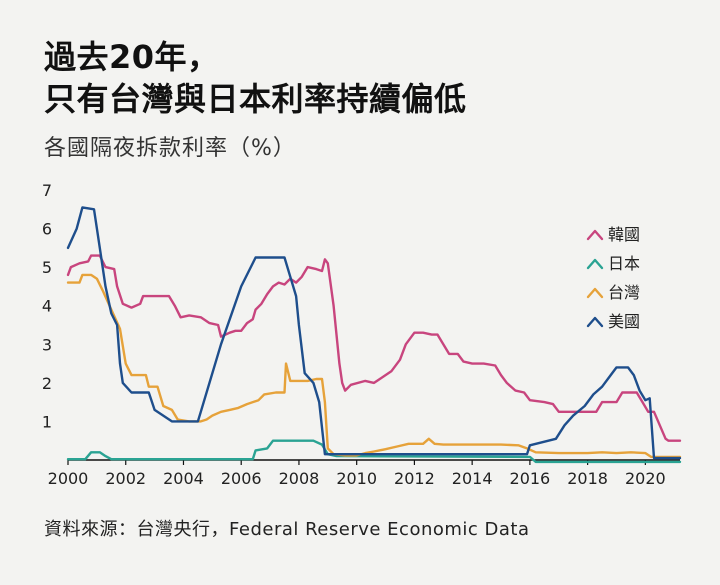 The width and height of the screenshot is (720, 585). I want to click on legend-label: 韓國, so click(624, 234).